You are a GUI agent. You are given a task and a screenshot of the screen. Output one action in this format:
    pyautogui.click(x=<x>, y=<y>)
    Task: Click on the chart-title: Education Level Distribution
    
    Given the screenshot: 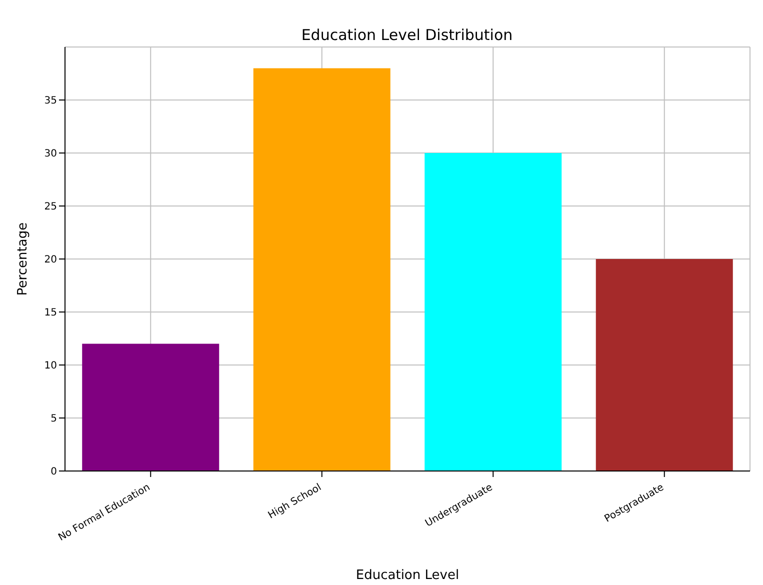 What is the action you would take?
    pyautogui.click(x=407, y=35)
    